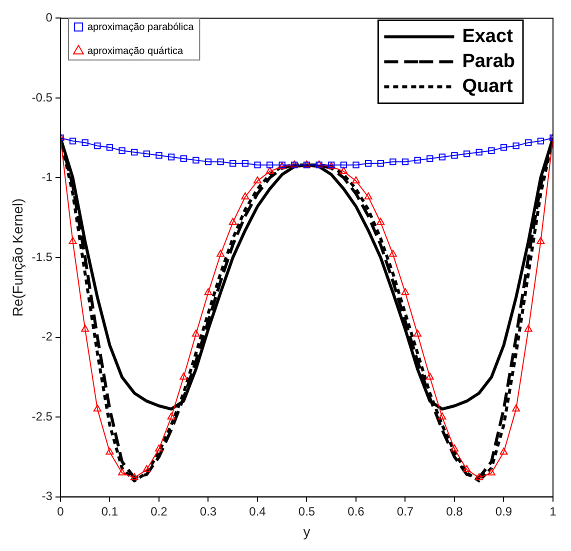 Image resolution: width=571 pixels, height=551 pixels. What do you see at coordinates (42, 97) in the screenshot?
I see `y-tick-label: -0.5` at bounding box center [42, 97].